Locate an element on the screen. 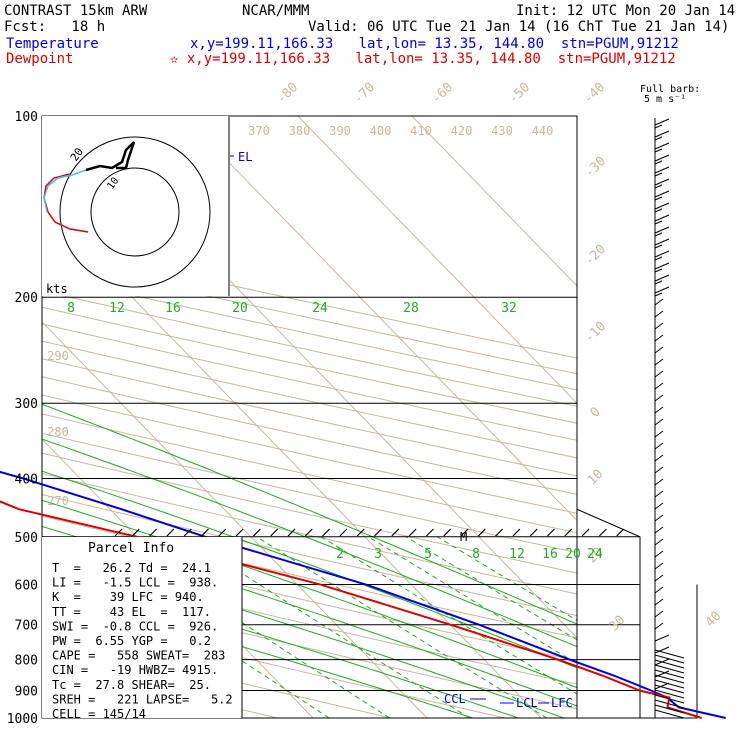 The image size is (740, 740). hodograph-unit-label: kts is located at coordinates (57, 289).